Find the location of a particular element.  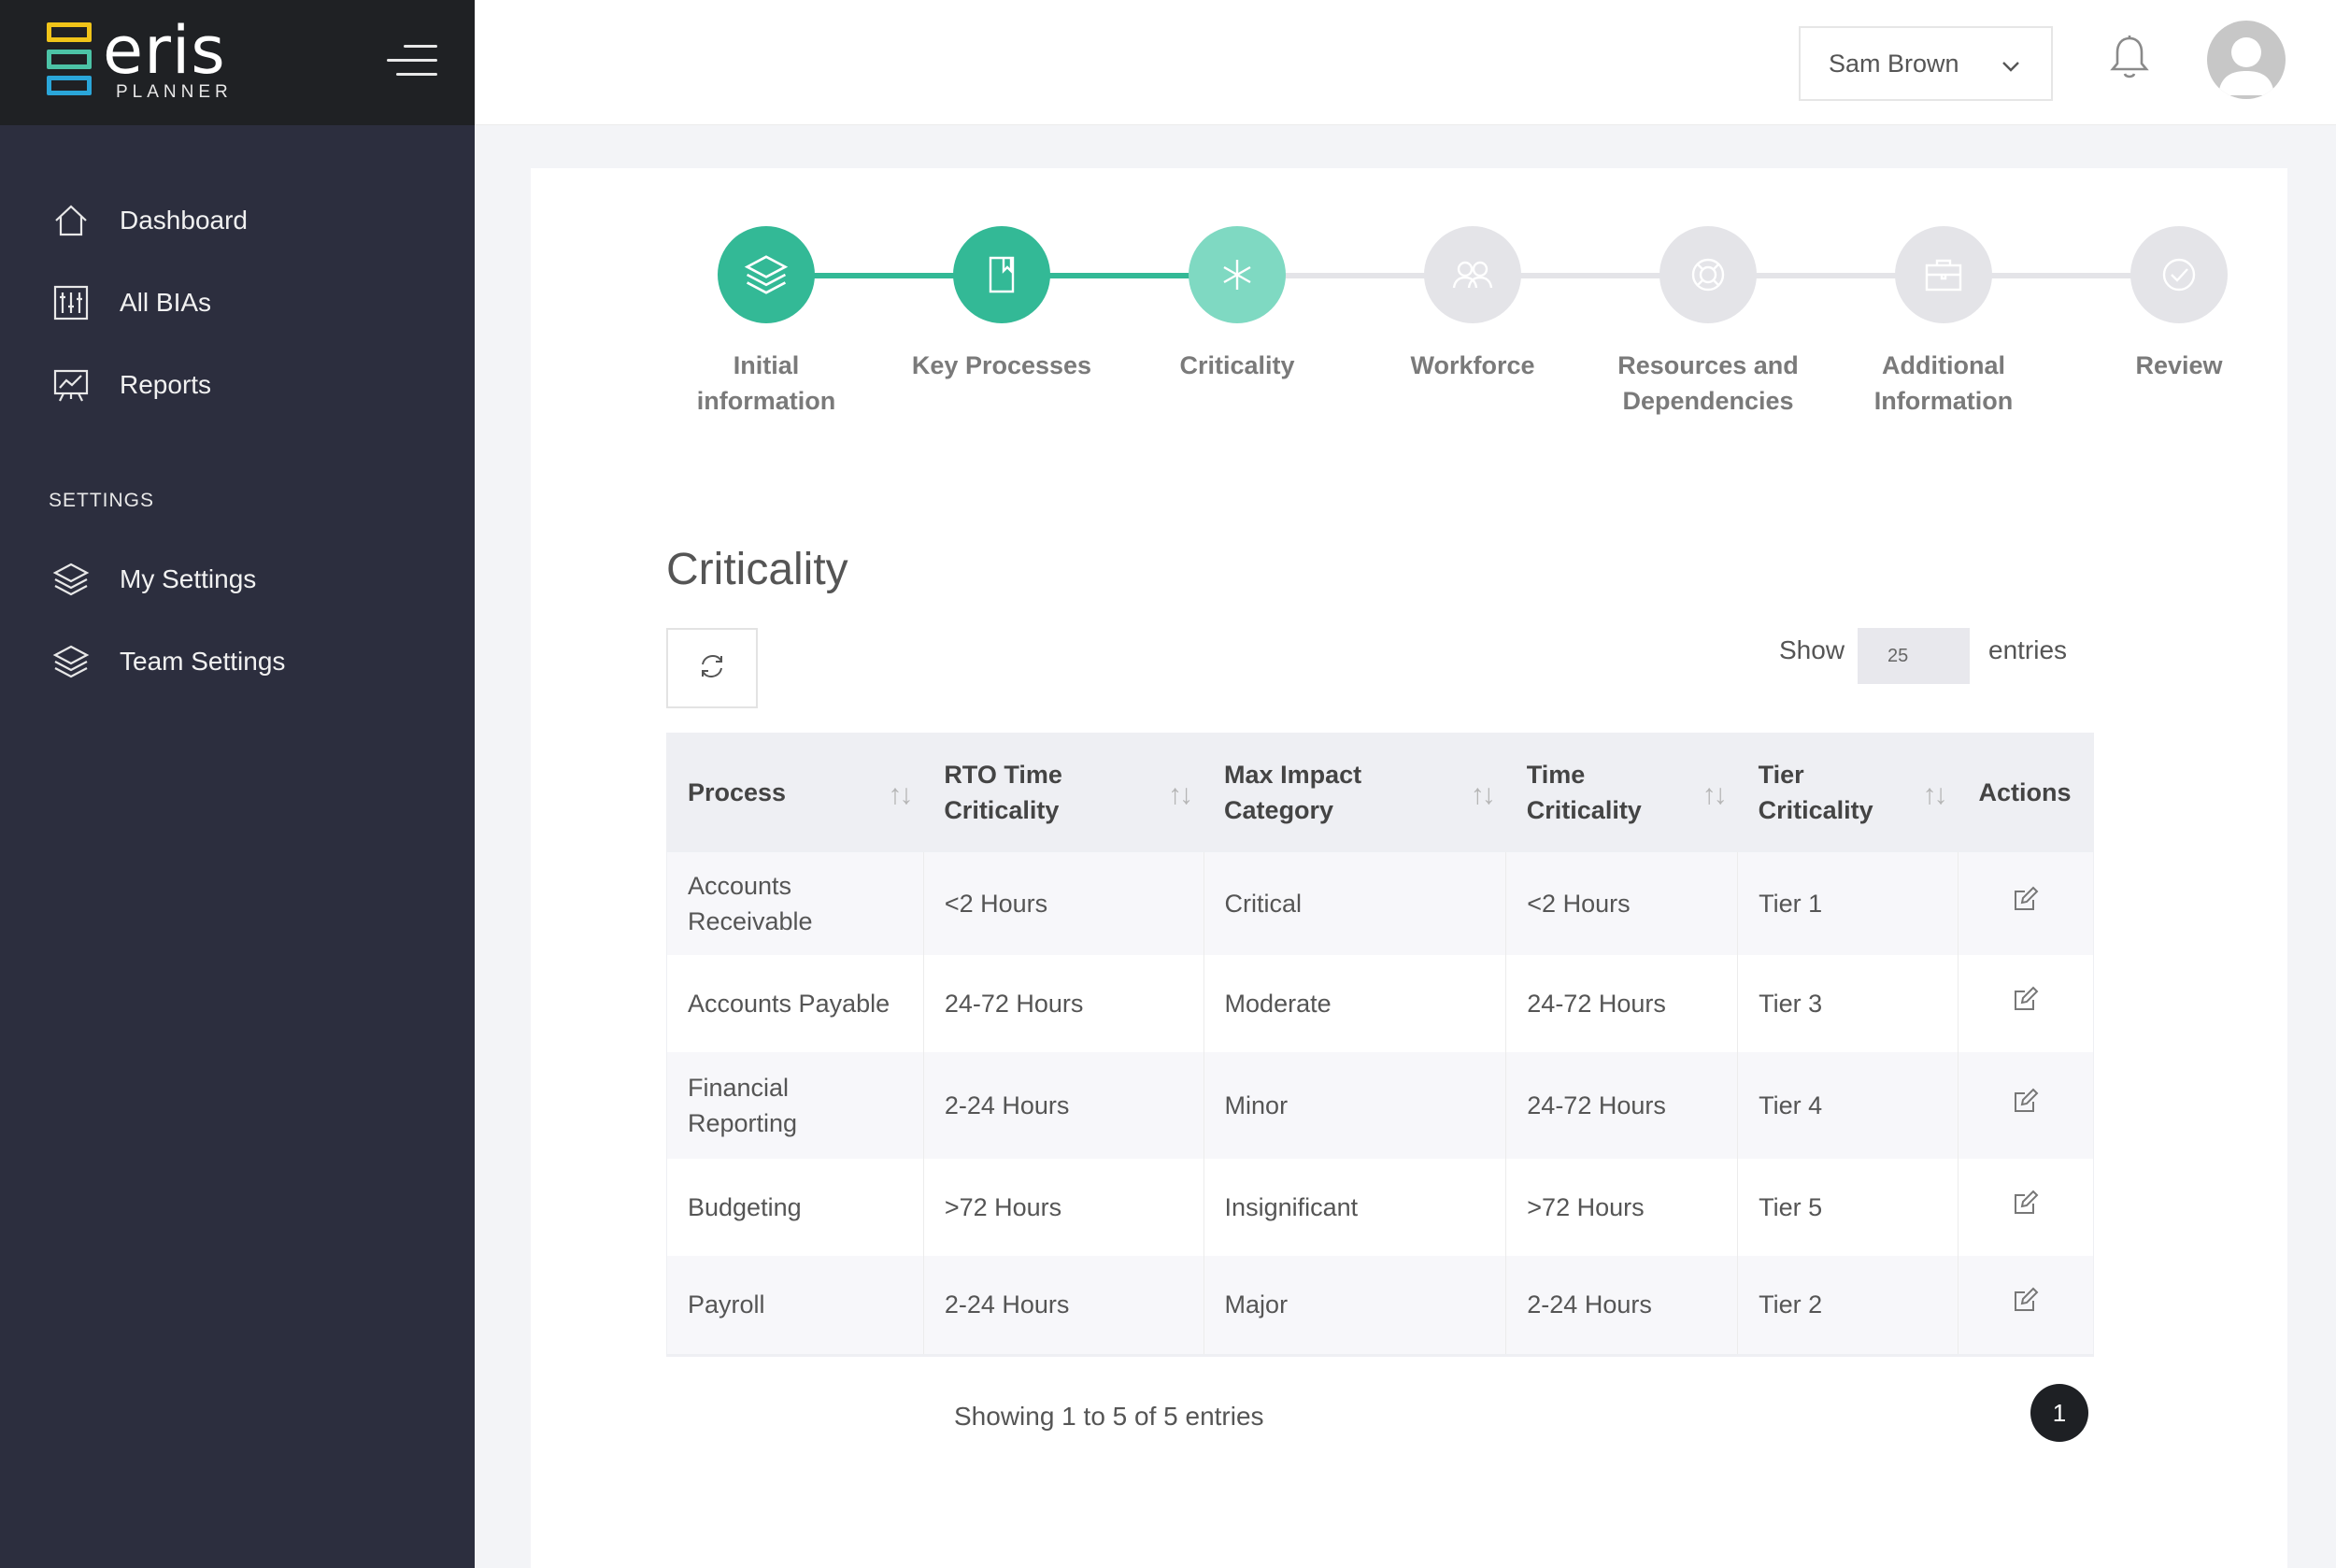

sidebar-item-reports: Reports is located at coordinates (130, 385).